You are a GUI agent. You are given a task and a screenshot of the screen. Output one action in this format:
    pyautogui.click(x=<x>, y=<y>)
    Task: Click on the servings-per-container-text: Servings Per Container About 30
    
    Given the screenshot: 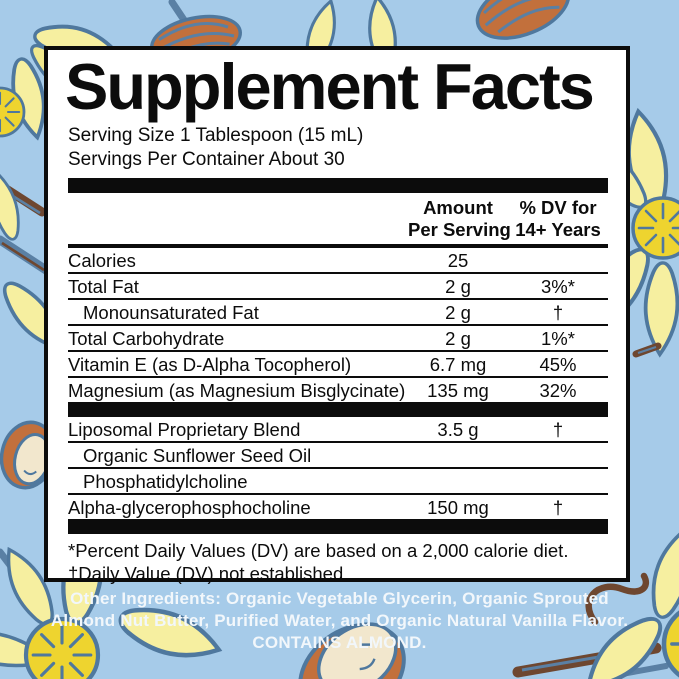 What is the action you would take?
    pyautogui.click(x=206, y=159)
    